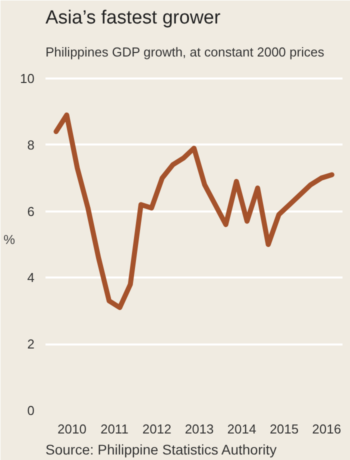 The height and width of the screenshot is (460, 350). What do you see at coordinates (27, 78) in the screenshot?
I see `y-tick-label: 10` at bounding box center [27, 78].